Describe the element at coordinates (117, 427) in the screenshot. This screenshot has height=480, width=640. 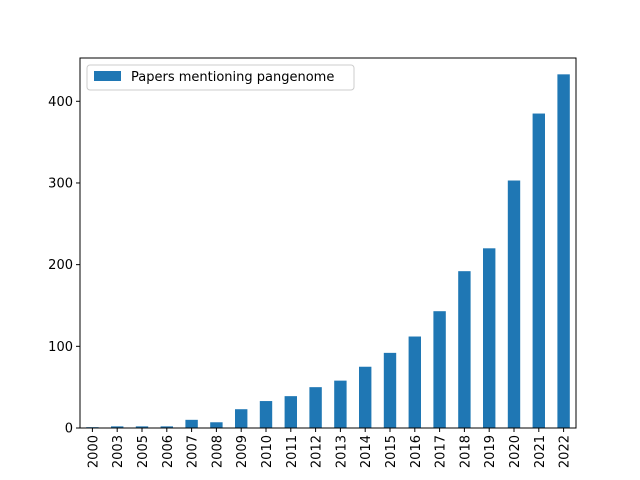
I see `bar-2003` at that location.